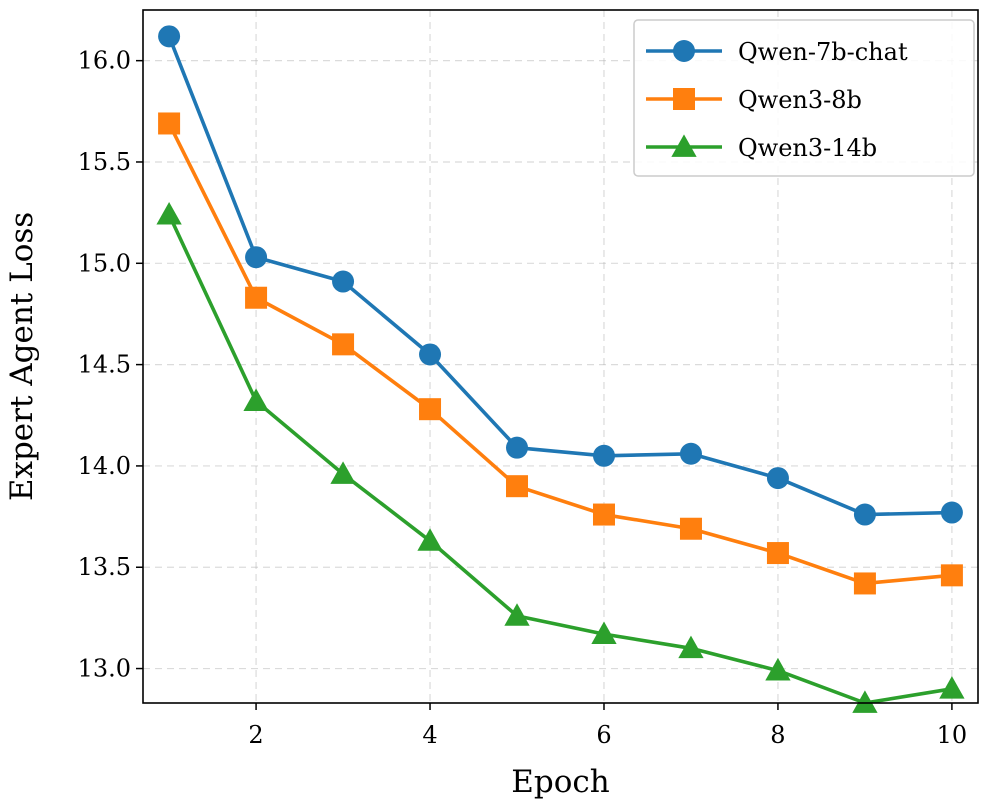 The image size is (998, 803). I want to click on y-tick-label: 14.5, so click(104, 365).